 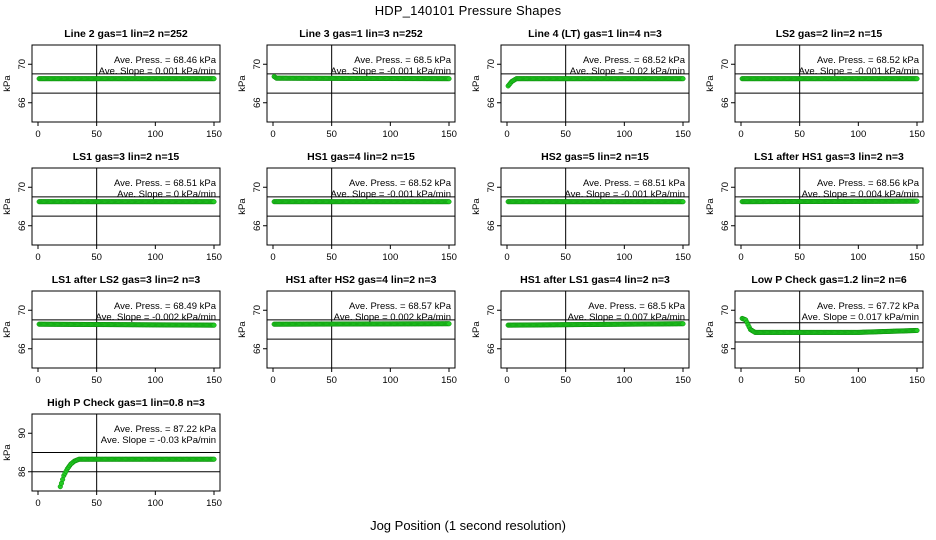 I want to click on panel-title: Line 2 gas=1 lin=2 n=252, so click(x=126, y=34).